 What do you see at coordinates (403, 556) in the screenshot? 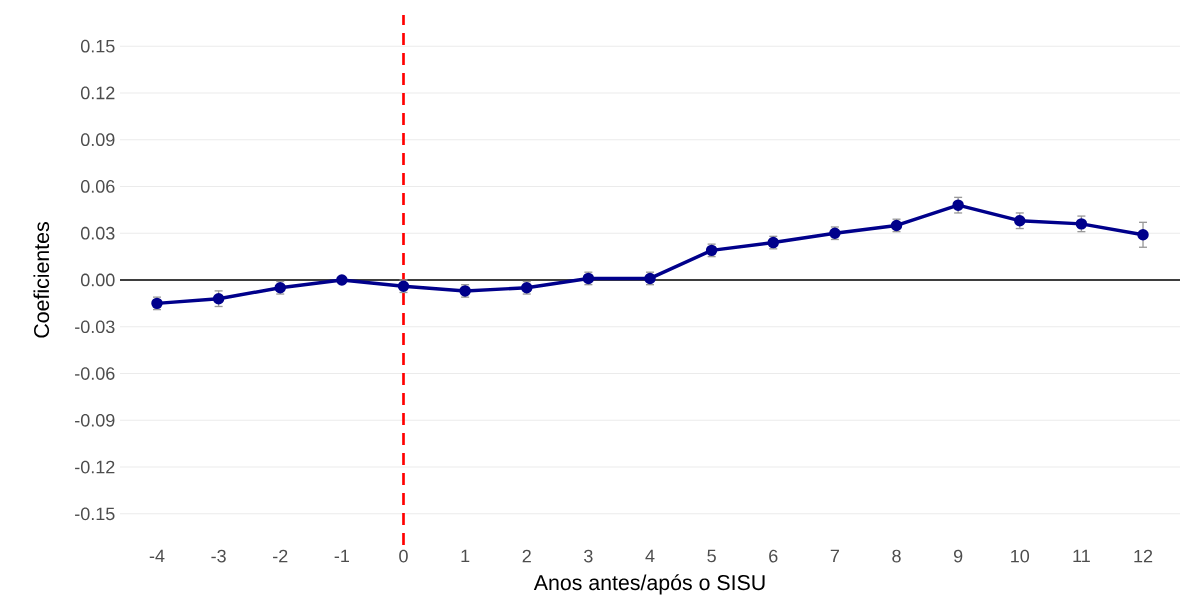
I see `x-tick-label: 0` at bounding box center [403, 556].